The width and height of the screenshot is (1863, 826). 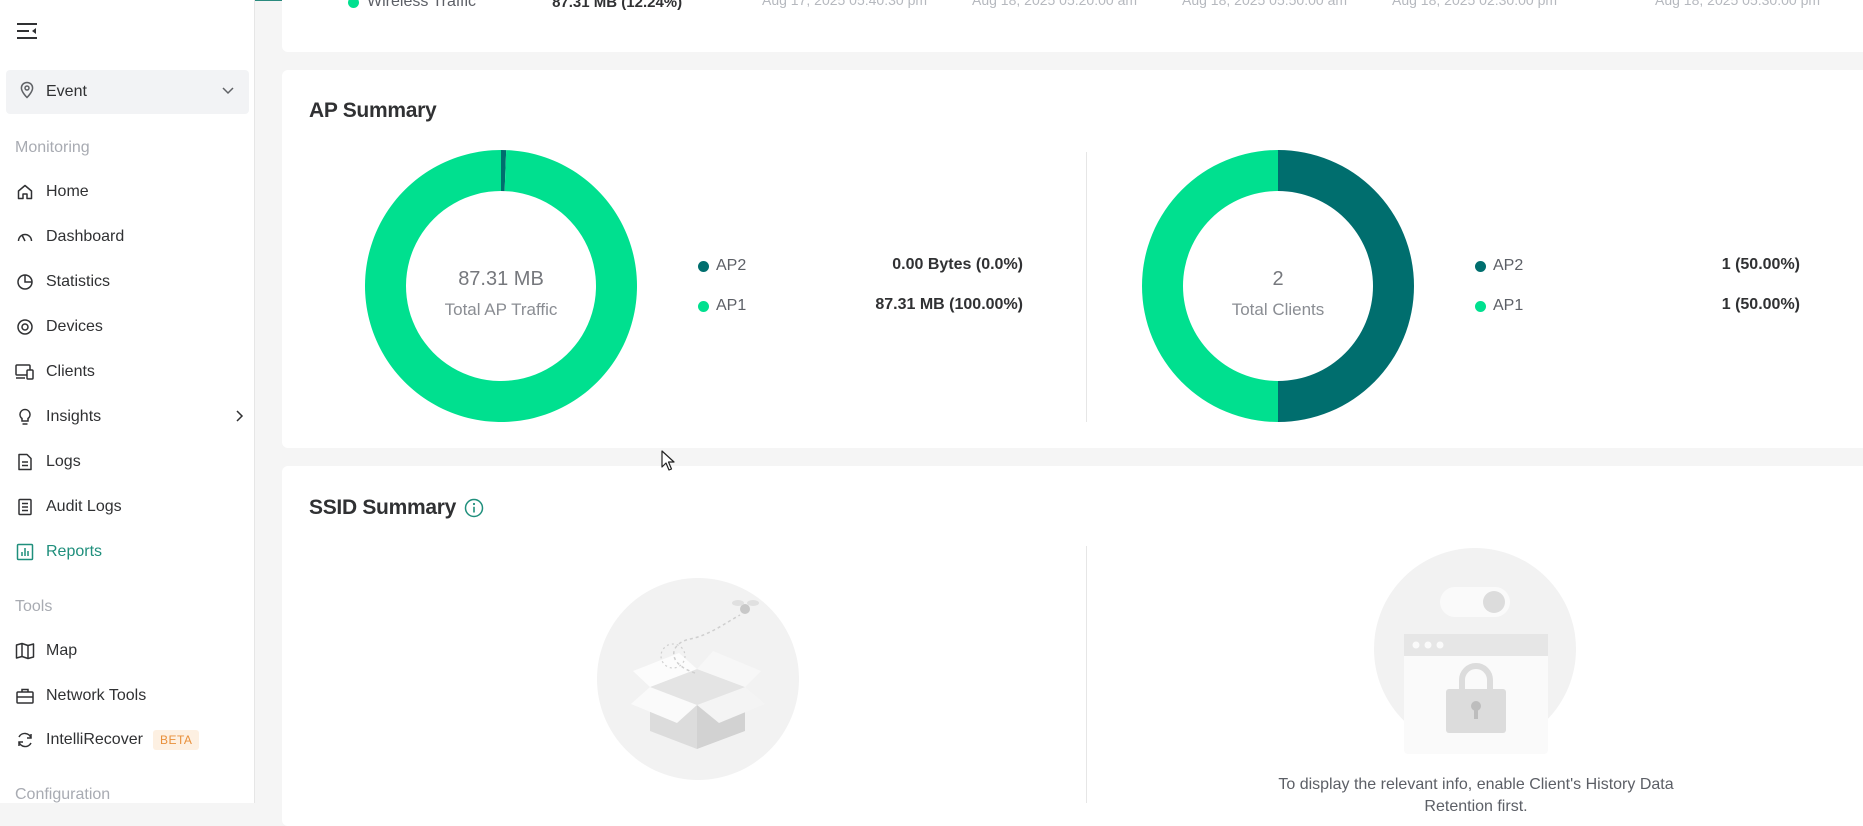 What do you see at coordinates (1278, 279) in the screenshot?
I see `total-clients-value: 2` at bounding box center [1278, 279].